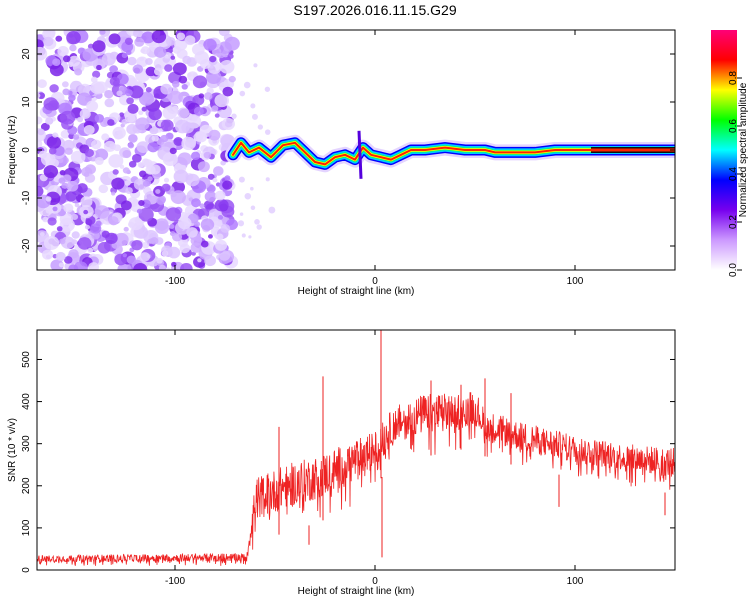 The height and width of the screenshot is (600, 750). I want to click on snr-ytick-label: 100, so click(26, 527).